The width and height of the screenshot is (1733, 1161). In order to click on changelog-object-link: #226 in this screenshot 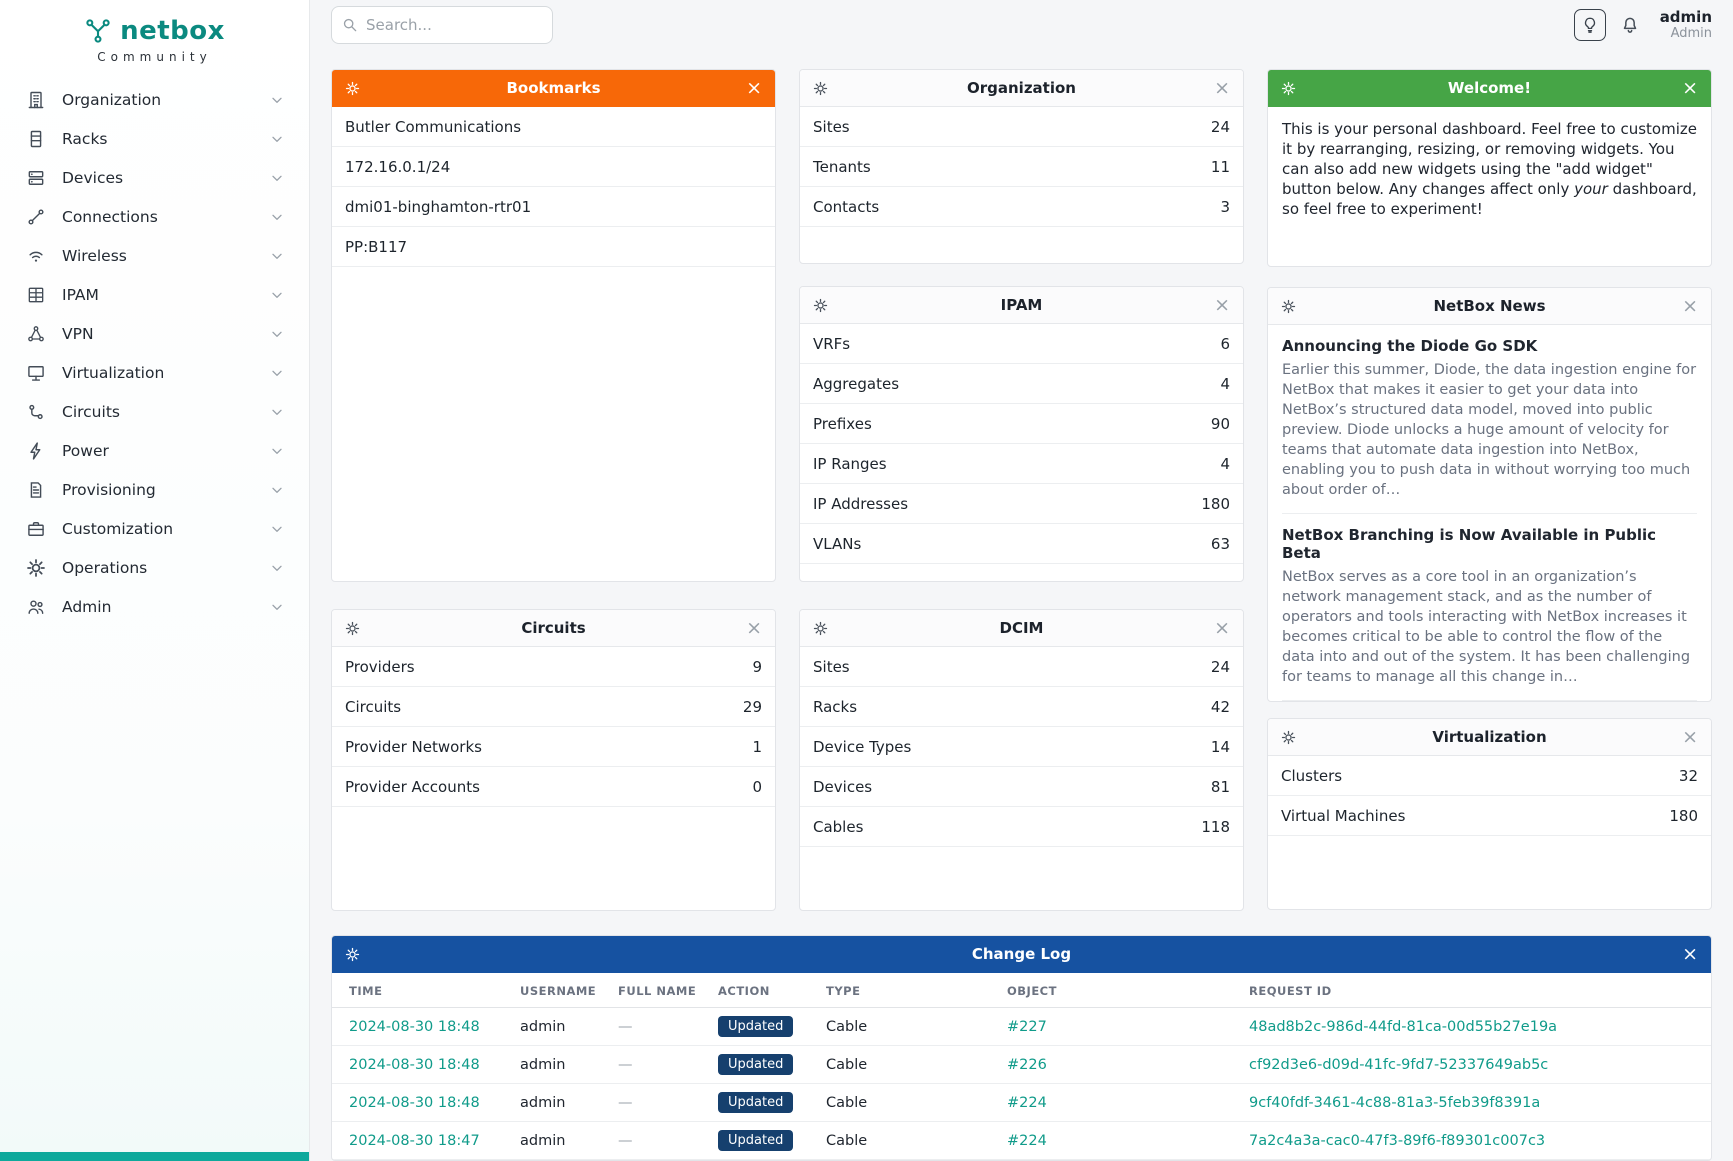, I will do `click(1027, 1064)`.